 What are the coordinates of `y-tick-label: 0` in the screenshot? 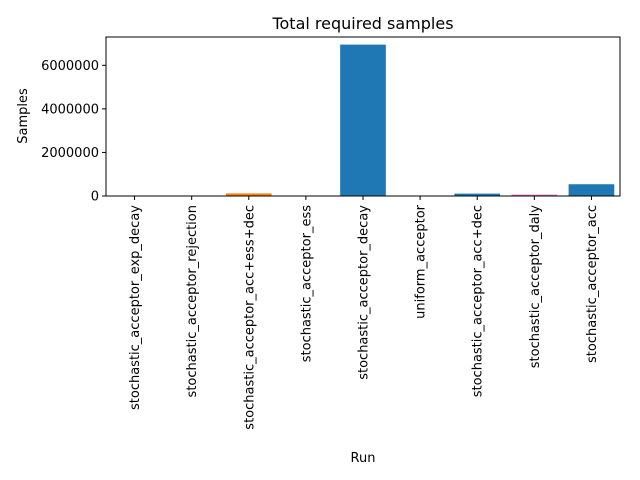 It's located at (95, 197).